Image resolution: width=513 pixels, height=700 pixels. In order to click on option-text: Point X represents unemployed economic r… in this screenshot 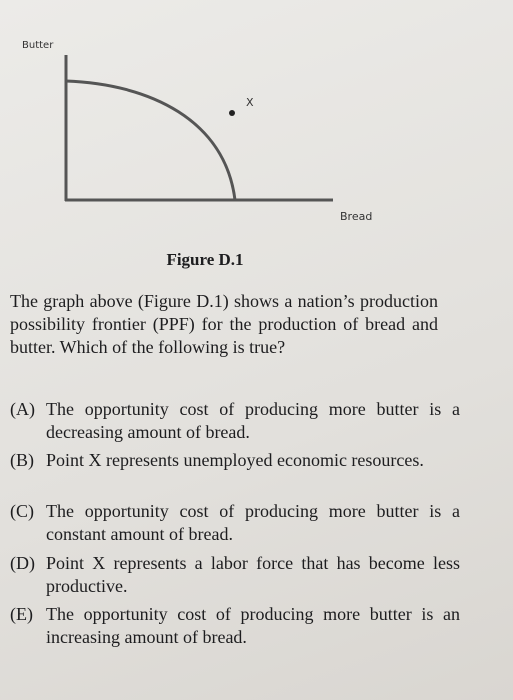, I will do `click(235, 460)`.